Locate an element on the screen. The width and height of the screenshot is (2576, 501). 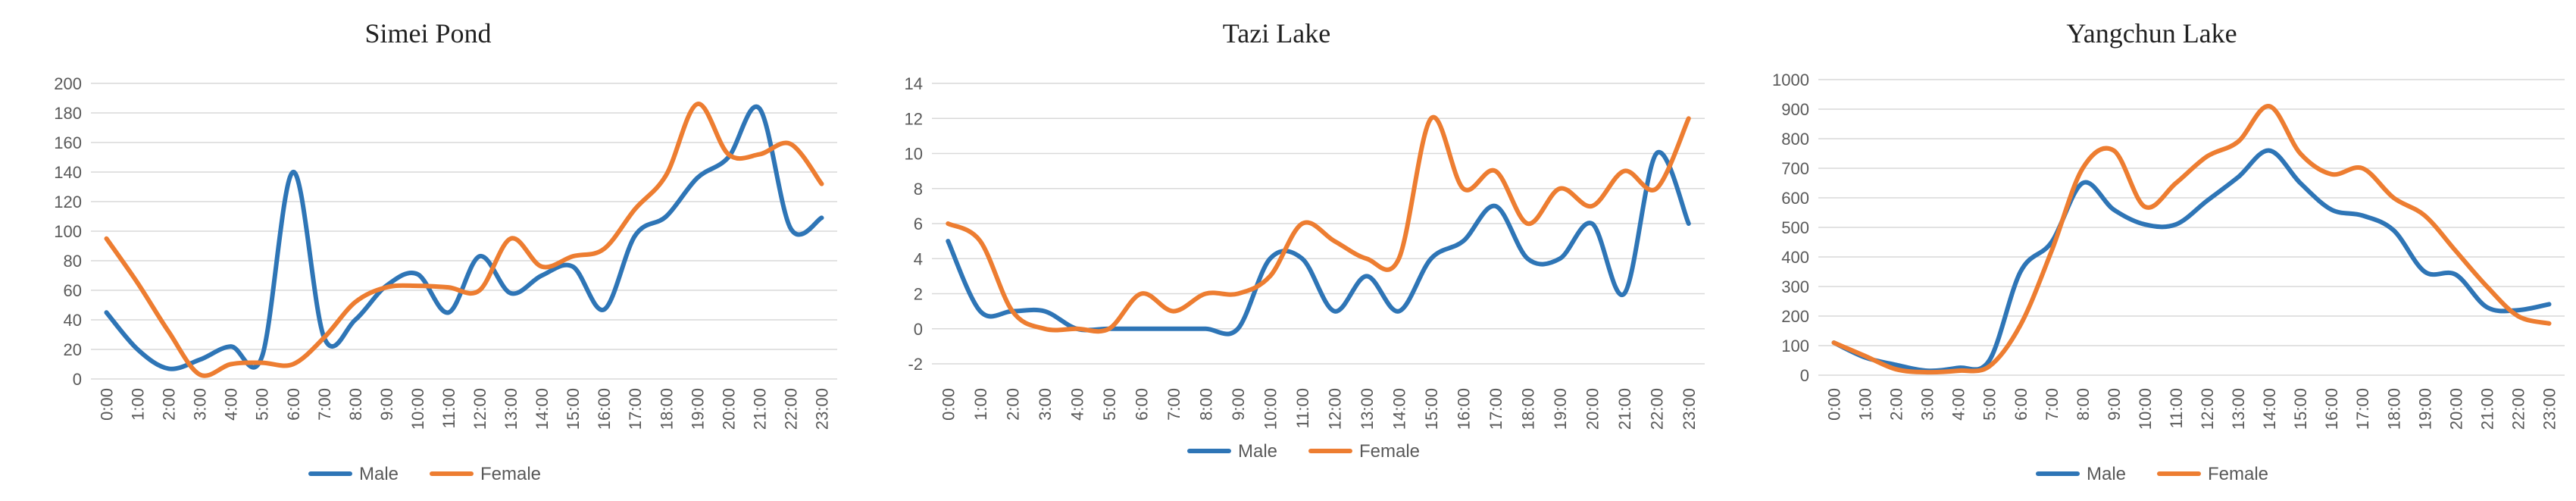
y-tick-label: 14 is located at coordinates (914, 83).